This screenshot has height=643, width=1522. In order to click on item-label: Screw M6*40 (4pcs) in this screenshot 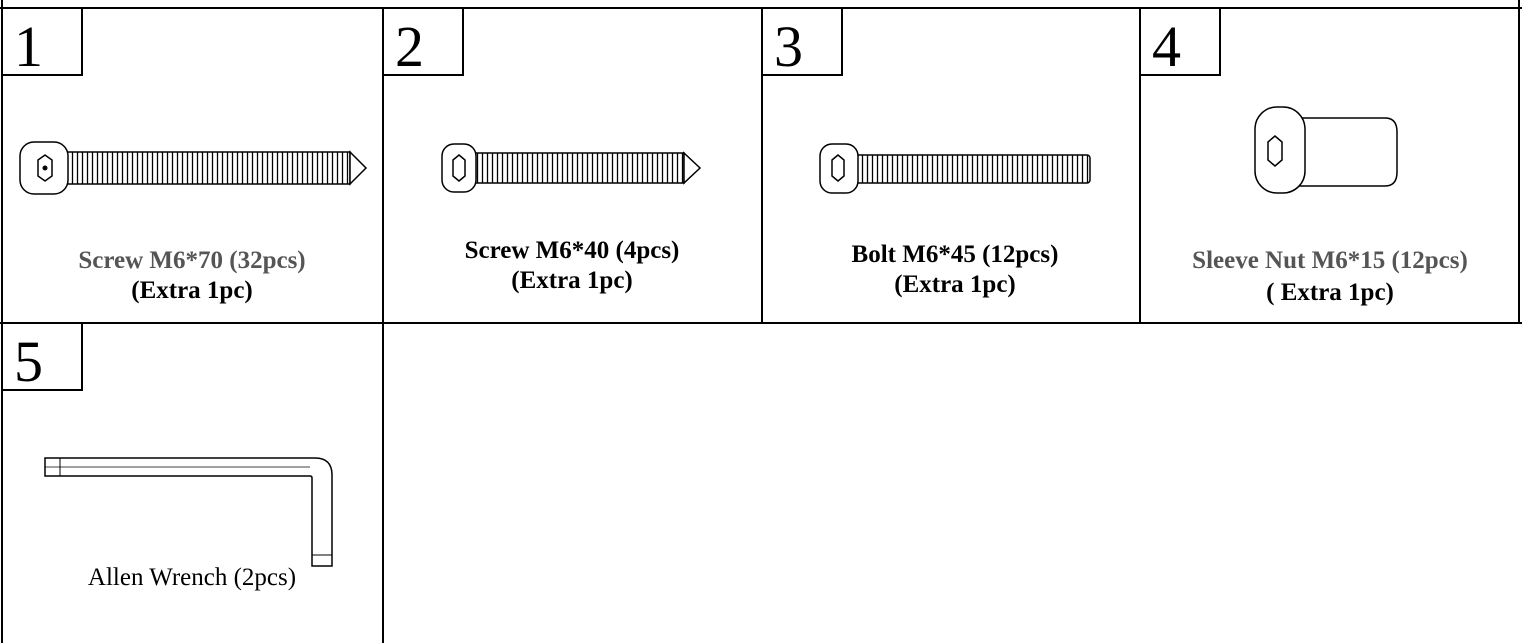, I will do `click(572, 250)`.